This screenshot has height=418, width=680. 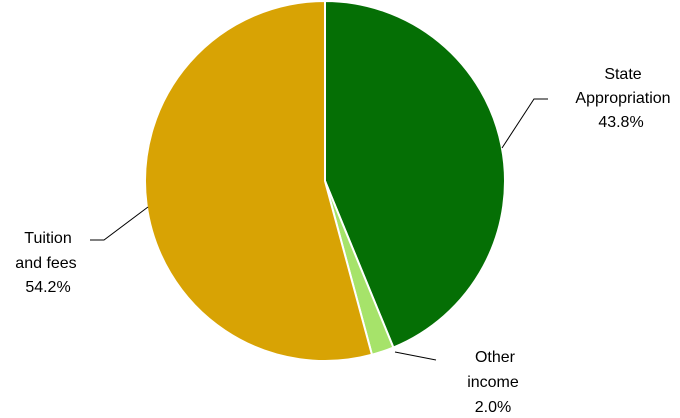 What do you see at coordinates (620, 122) in the screenshot?
I see `slice-value-state-appropriation: 43.8%` at bounding box center [620, 122].